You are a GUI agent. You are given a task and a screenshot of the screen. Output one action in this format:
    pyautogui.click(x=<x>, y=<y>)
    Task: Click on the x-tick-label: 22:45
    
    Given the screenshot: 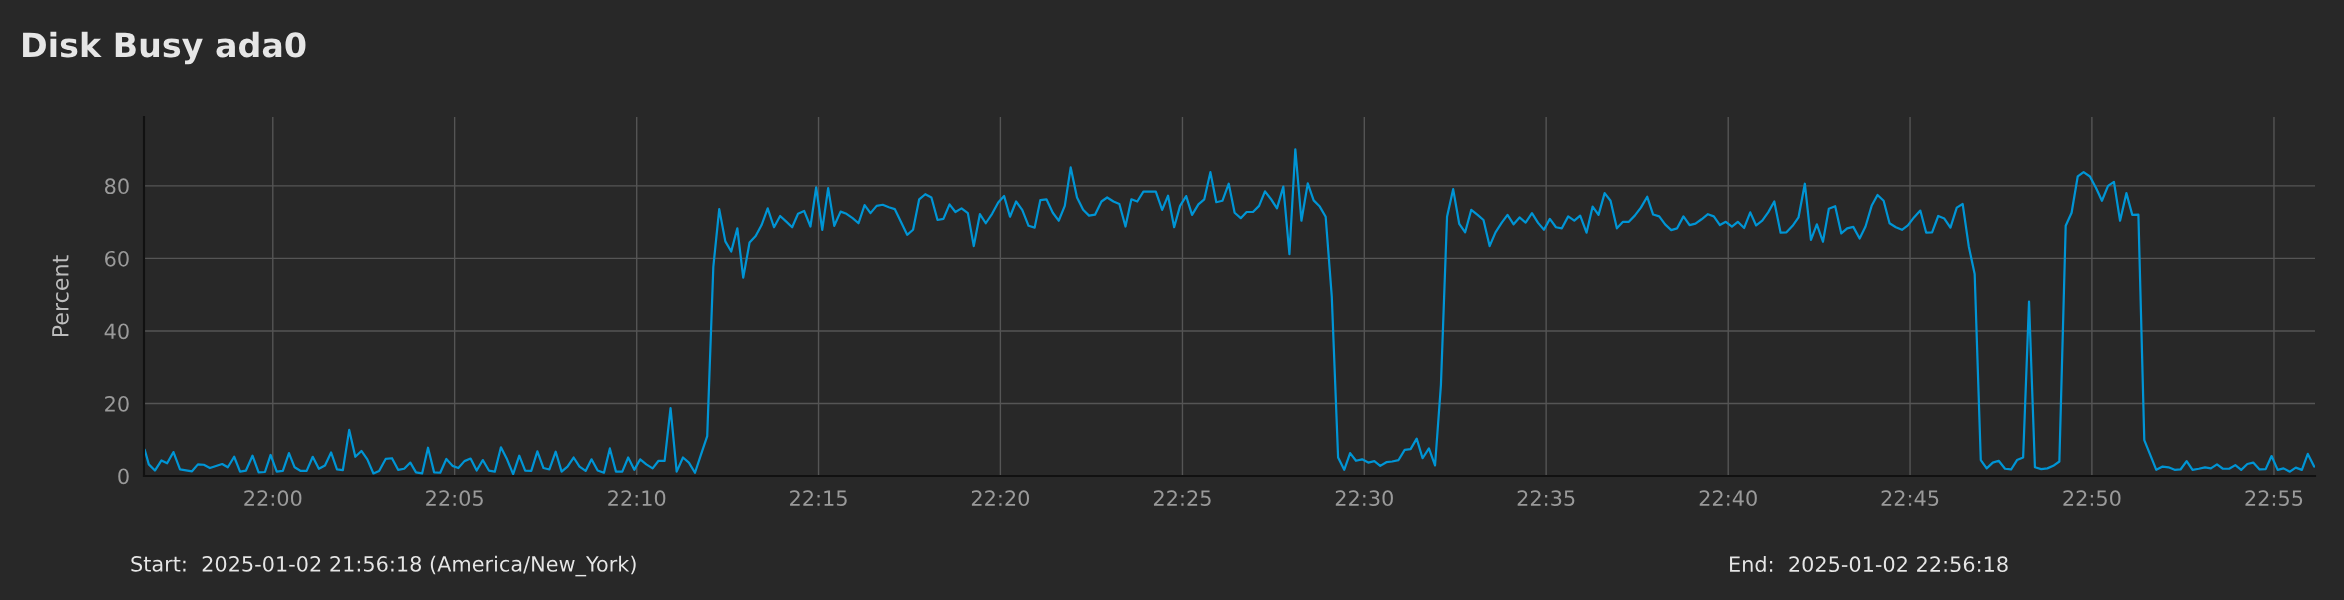 What is the action you would take?
    pyautogui.click(x=1910, y=498)
    